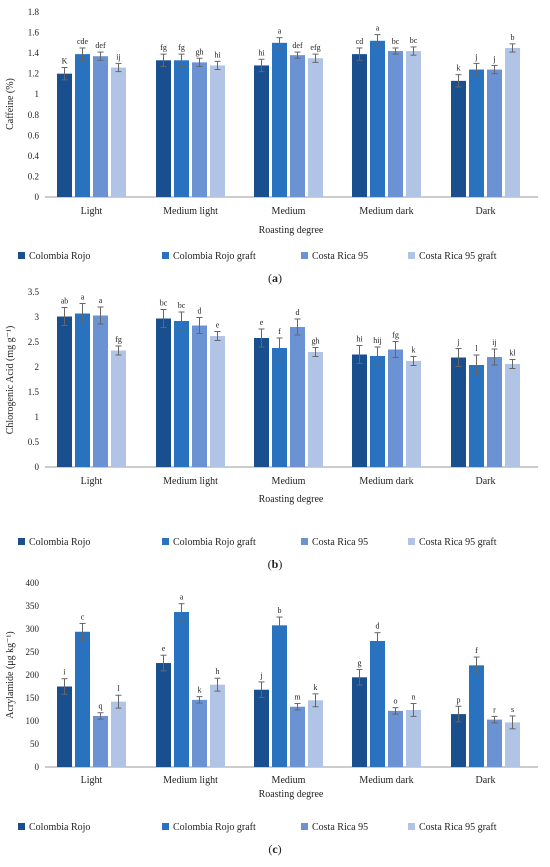  I want to click on significance-letter: ab, so click(65, 301).